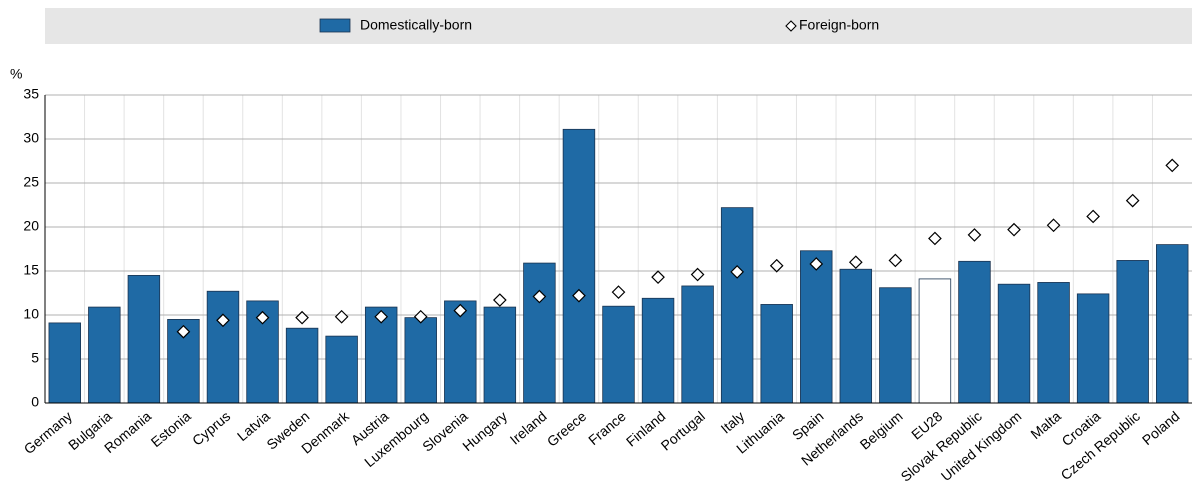 This screenshot has height=503, width=1198. What do you see at coordinates (31, 270) in the screenshot?
I see `y-tick-label: 15` at bounding box center [31, 270].